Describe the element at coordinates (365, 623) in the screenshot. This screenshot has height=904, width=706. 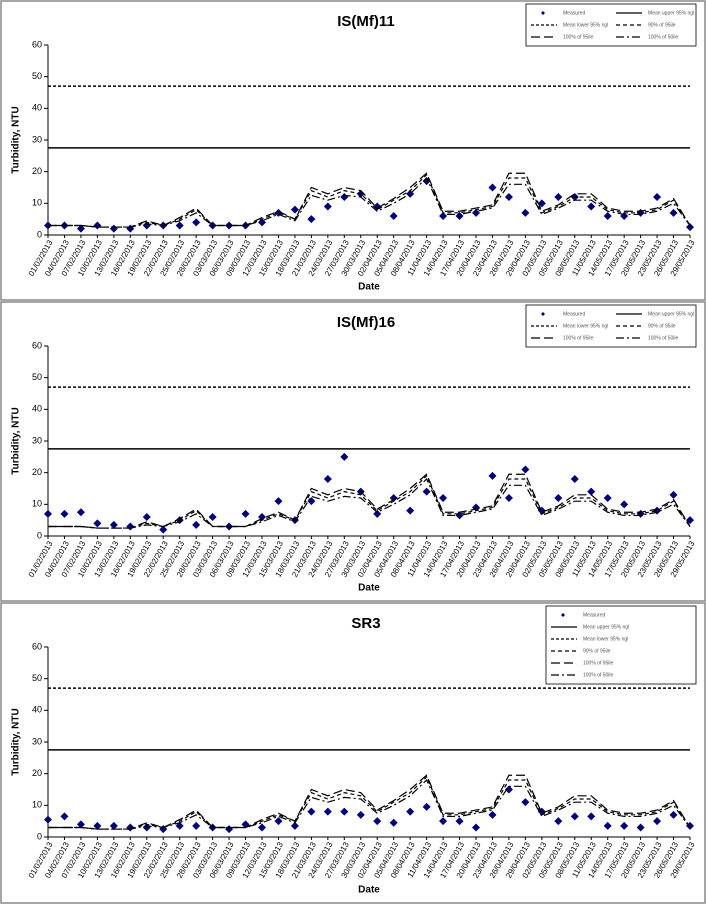
I see `chart-title: SR3` at that location.